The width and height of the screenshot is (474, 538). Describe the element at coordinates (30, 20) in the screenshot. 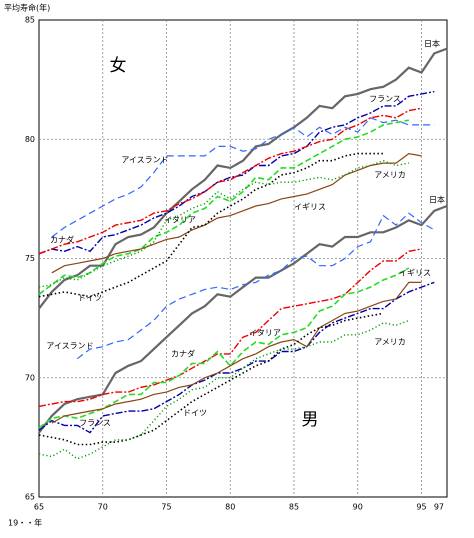

I see `y-tick-label: 85` at that location.